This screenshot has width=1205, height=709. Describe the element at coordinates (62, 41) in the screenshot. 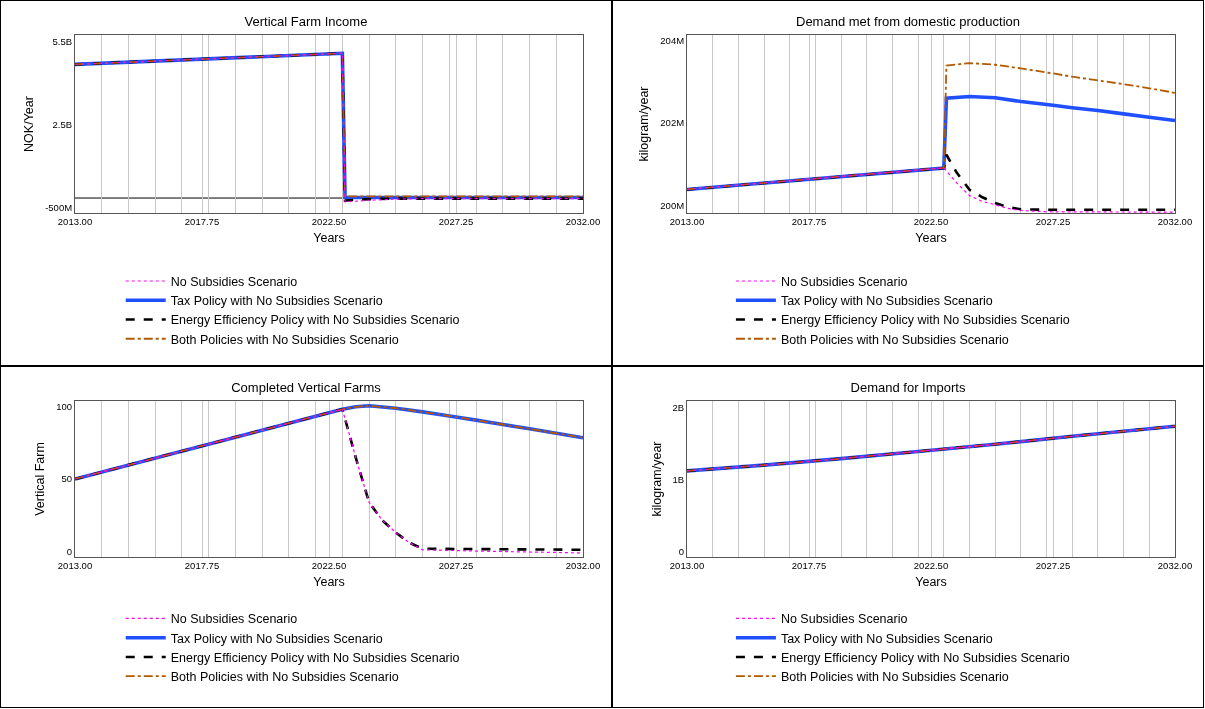

I see `y-tick-label: 5.5B` at that location.